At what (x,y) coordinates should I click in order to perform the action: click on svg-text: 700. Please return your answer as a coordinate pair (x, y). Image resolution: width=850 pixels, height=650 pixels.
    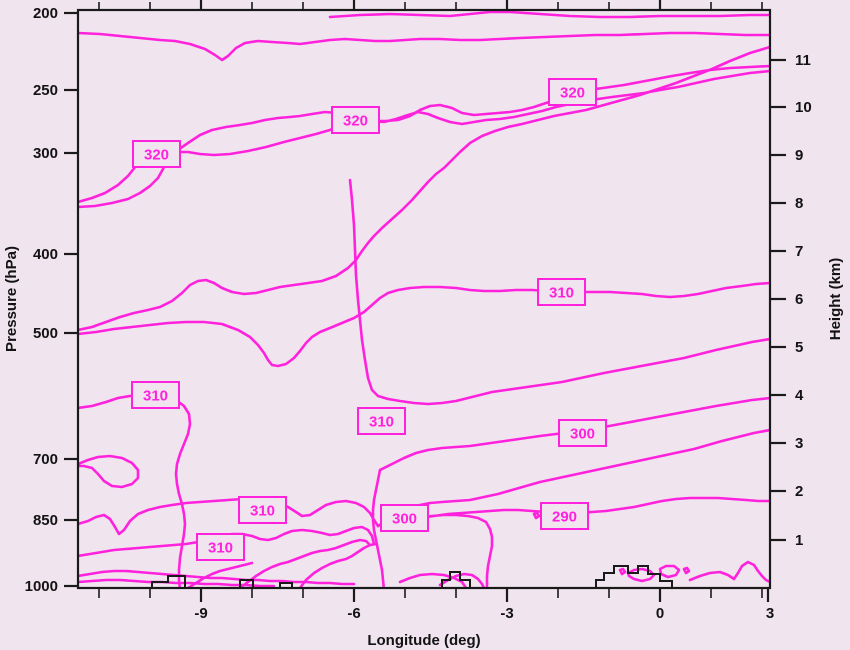
    Looking at the image, I should click on (45, 459).